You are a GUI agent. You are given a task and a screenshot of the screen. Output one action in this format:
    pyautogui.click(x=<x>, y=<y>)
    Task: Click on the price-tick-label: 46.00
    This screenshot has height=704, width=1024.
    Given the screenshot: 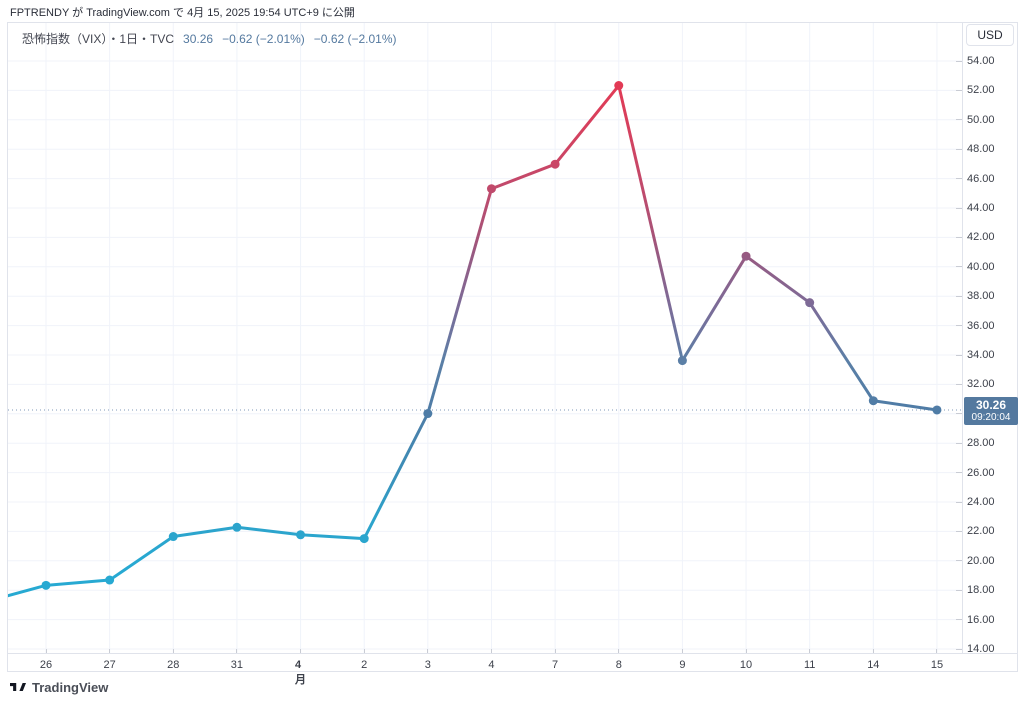 What is the action you would take?
    pyautogui.click(x=981, y=178)
    